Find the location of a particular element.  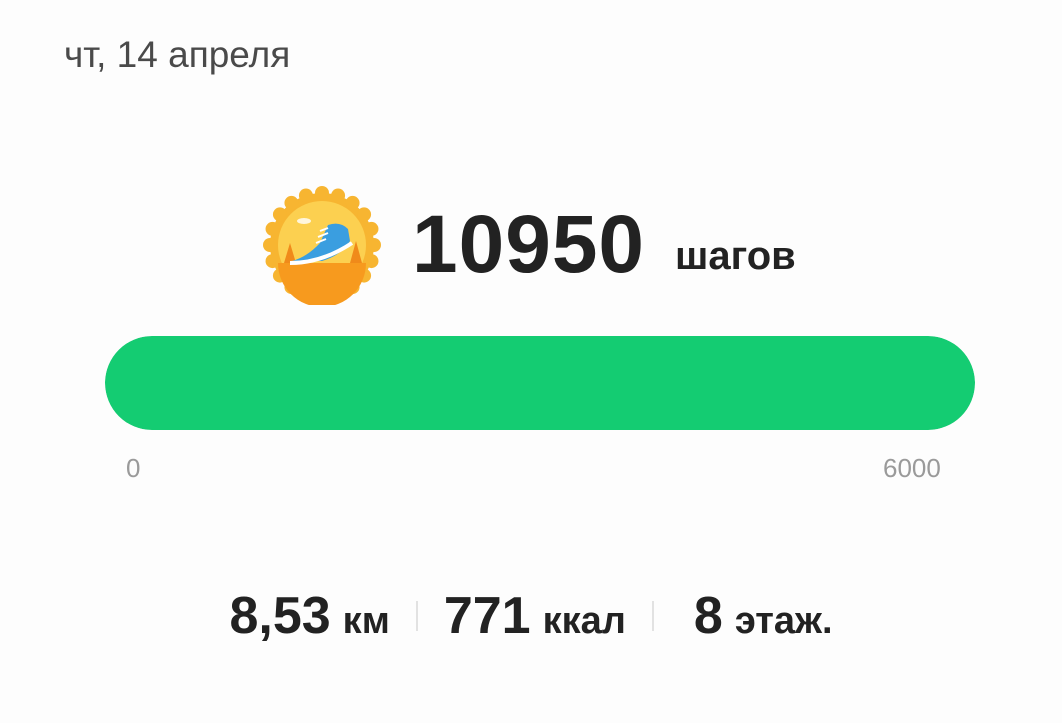

stats-row: 8,53 км 771 ккал 8 этаж. is located at coordinates (531, 616).